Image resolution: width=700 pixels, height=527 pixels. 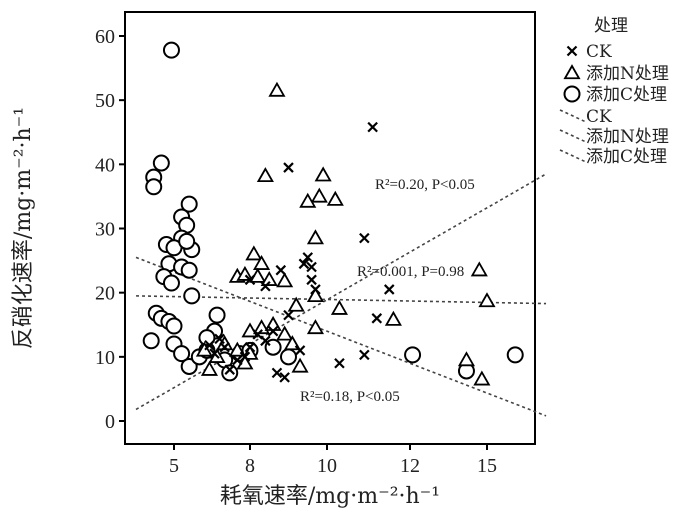 I want to click on fit-line-n, so click(x=341, y=300).